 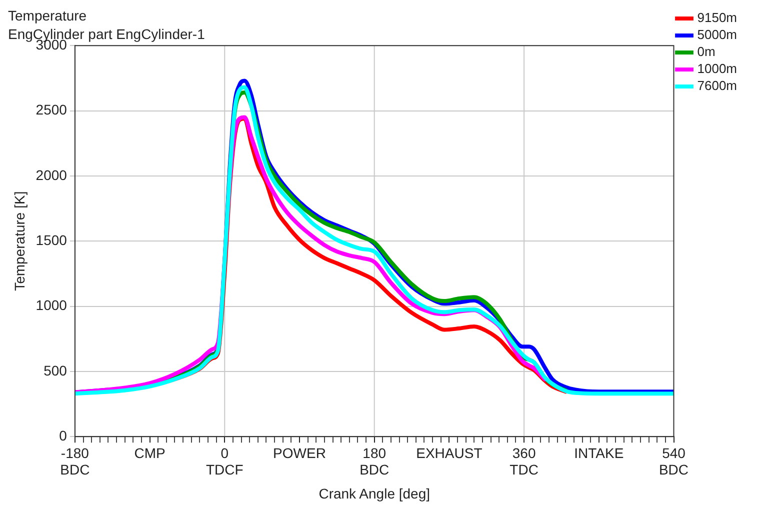 I want to click on legend-label: 9150m, so click(x=717, y=18).